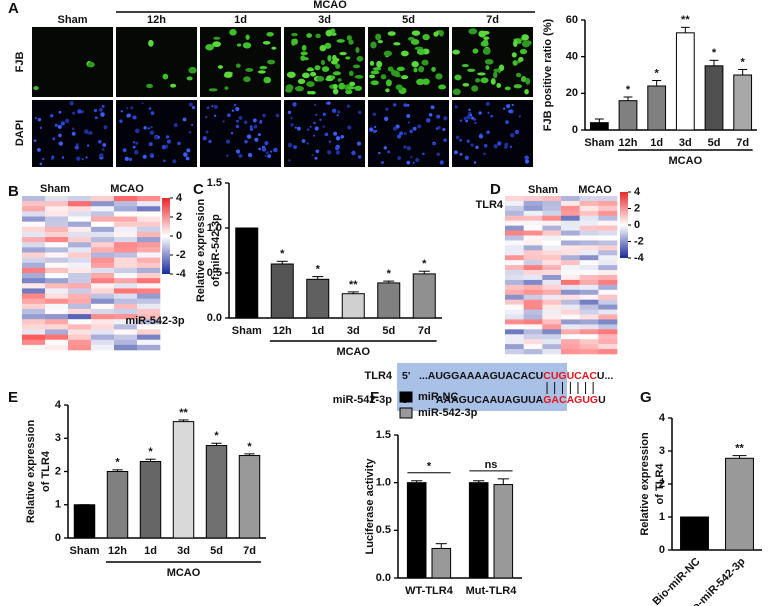 The height and width of the screenshot is (606, 778). Describe the element at coordinates (383, 435) in the screenshot. I see `y-tick-label: 1.5` at that location.